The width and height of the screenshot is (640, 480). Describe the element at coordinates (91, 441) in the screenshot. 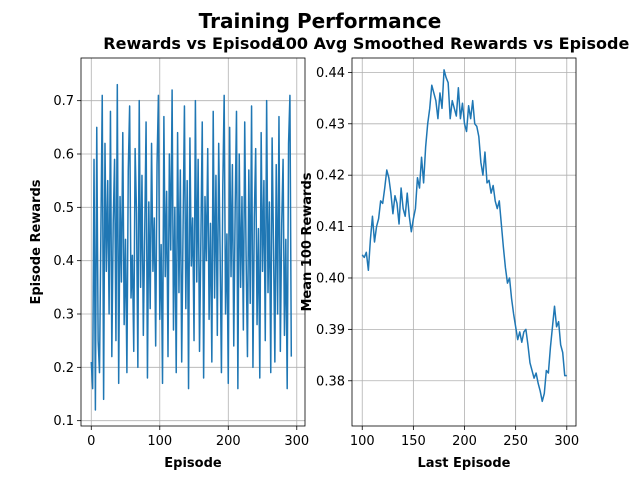

I see `rewards-x-tick-label: 0` at that location.